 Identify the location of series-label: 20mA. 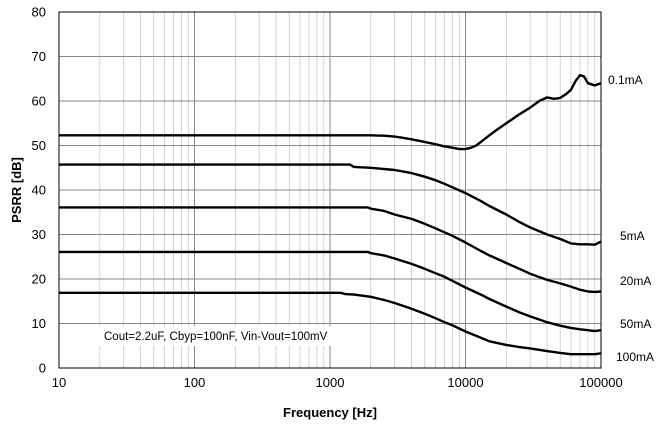
(635, 281).